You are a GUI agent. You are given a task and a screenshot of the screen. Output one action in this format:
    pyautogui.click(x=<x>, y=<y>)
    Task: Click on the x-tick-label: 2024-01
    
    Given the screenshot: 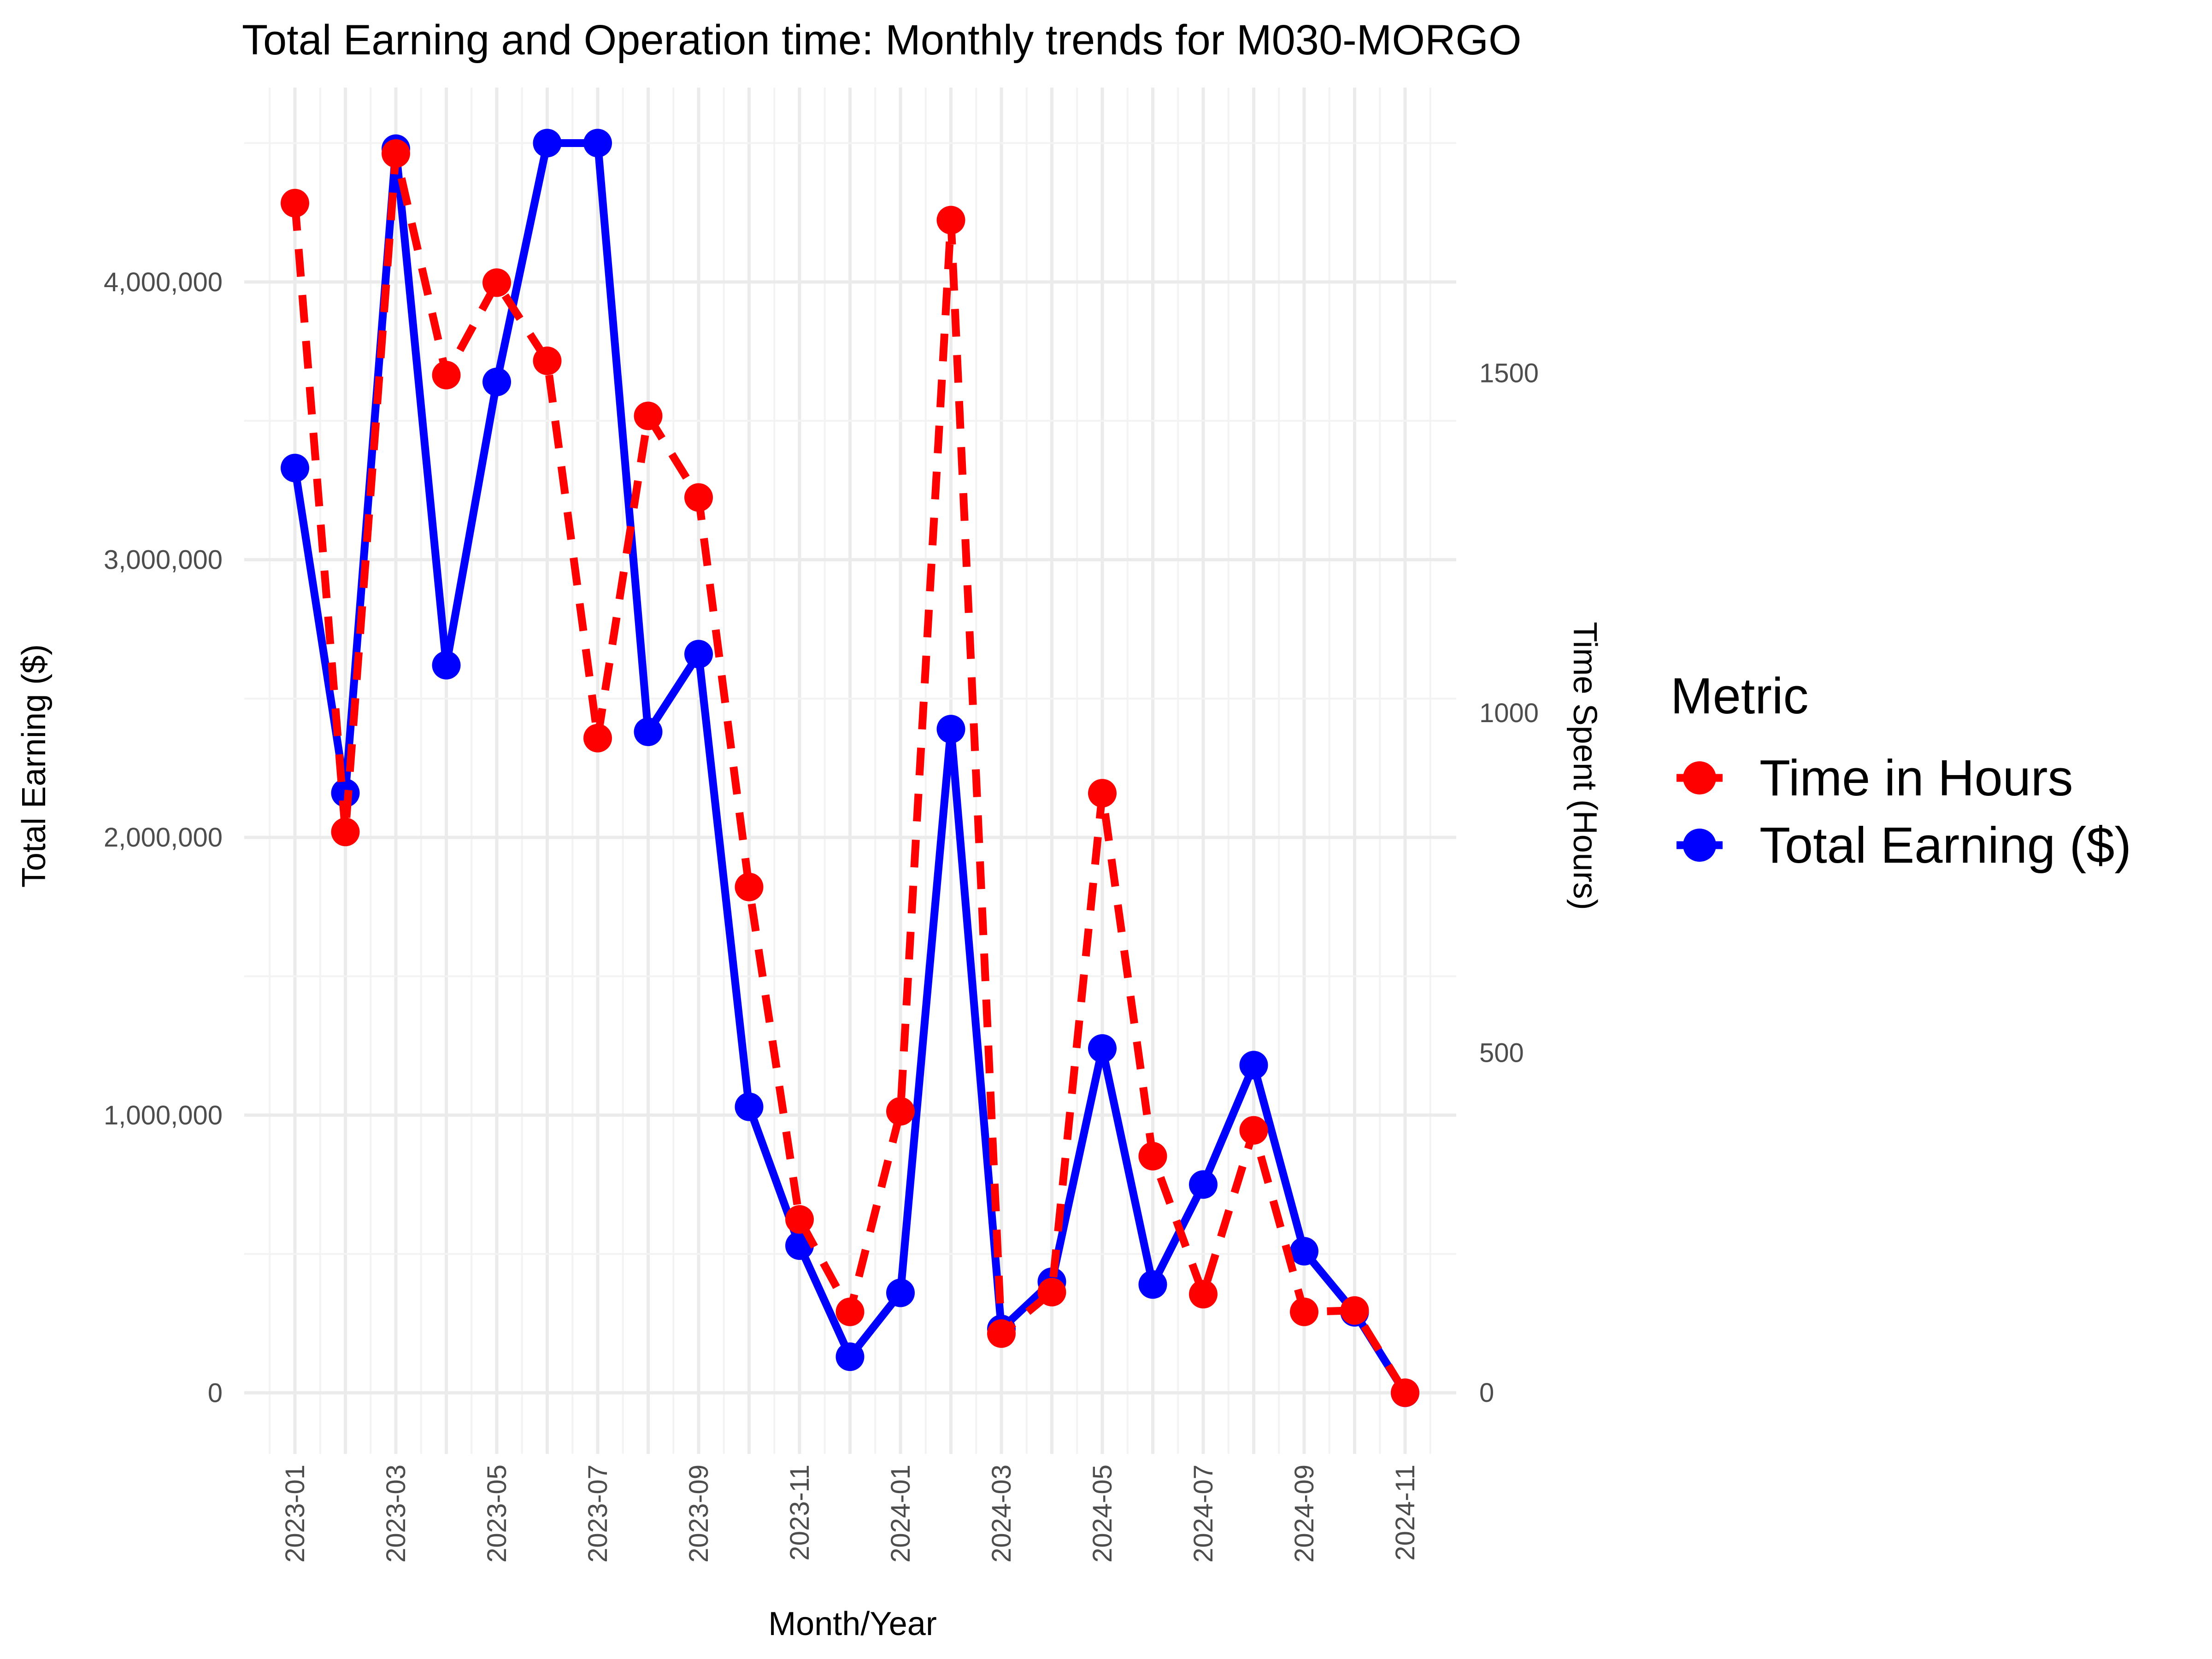 What is the action you would take?
    pyautogui.click(x=901, y=1514)
    